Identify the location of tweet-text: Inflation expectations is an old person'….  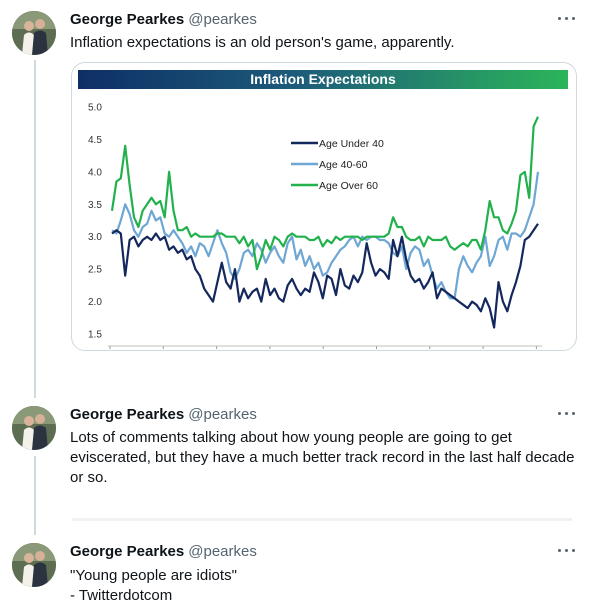
(262, 42).